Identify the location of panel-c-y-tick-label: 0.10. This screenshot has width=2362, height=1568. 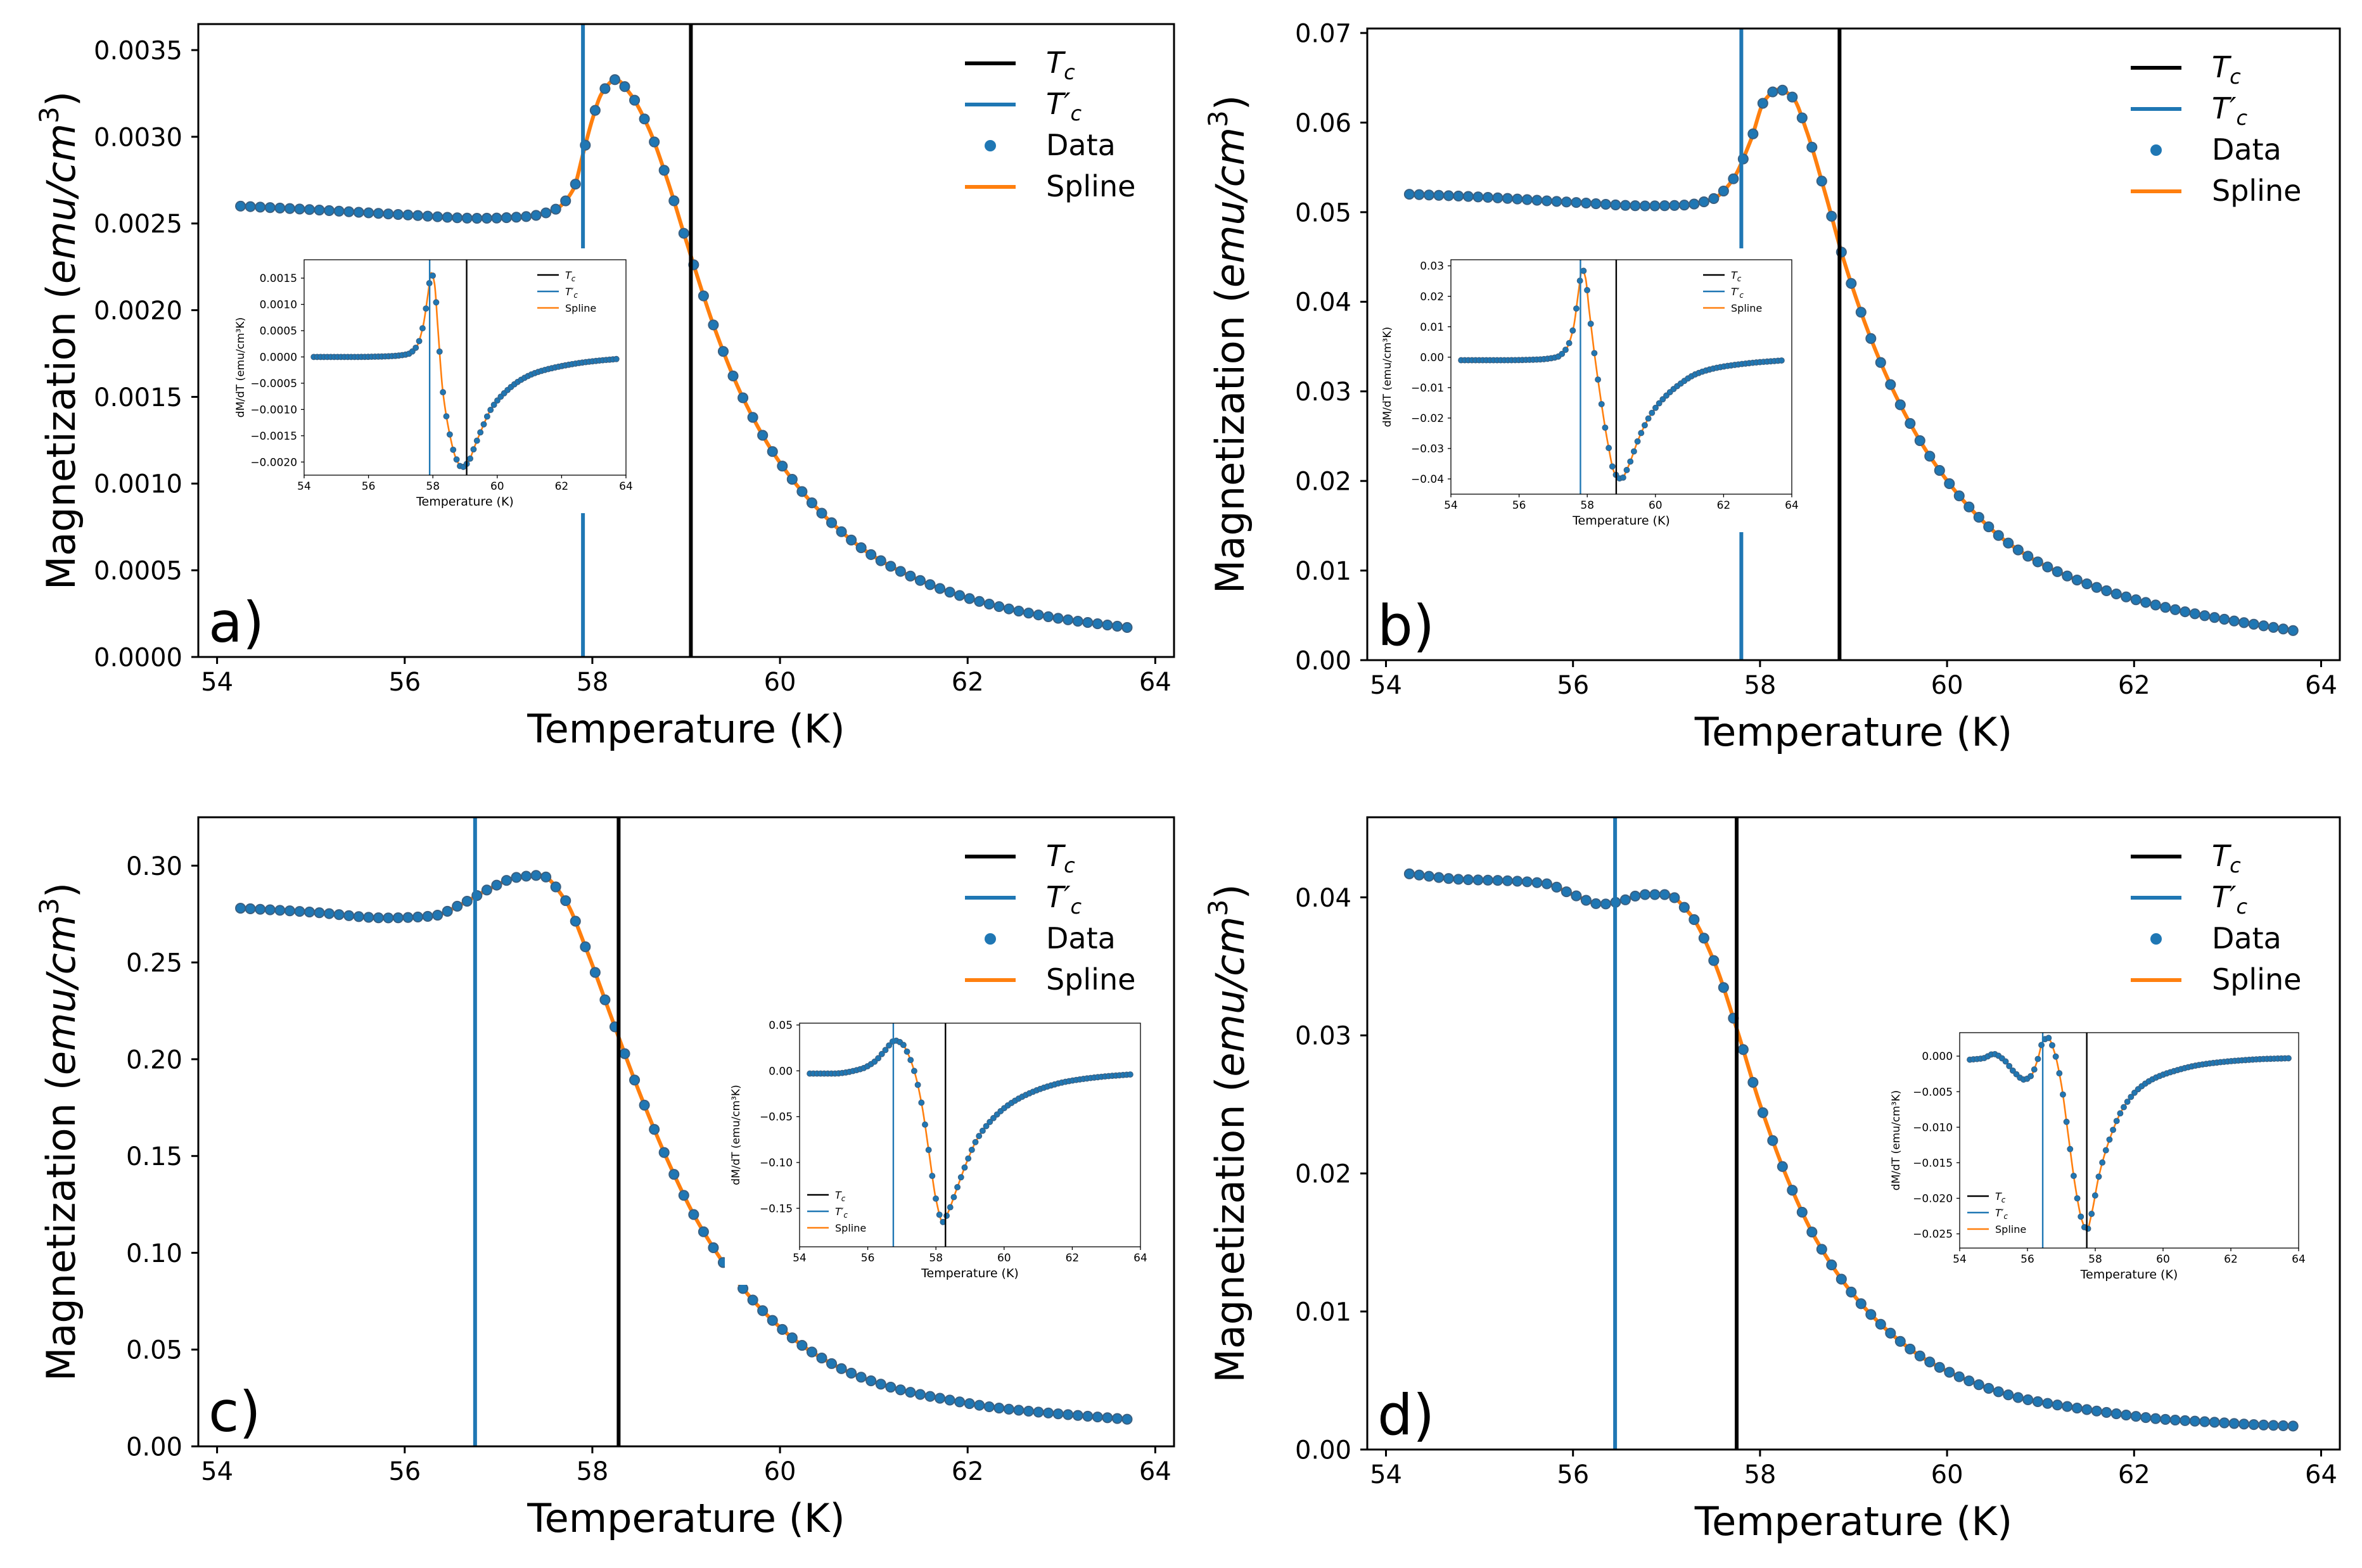
(154, 1253).